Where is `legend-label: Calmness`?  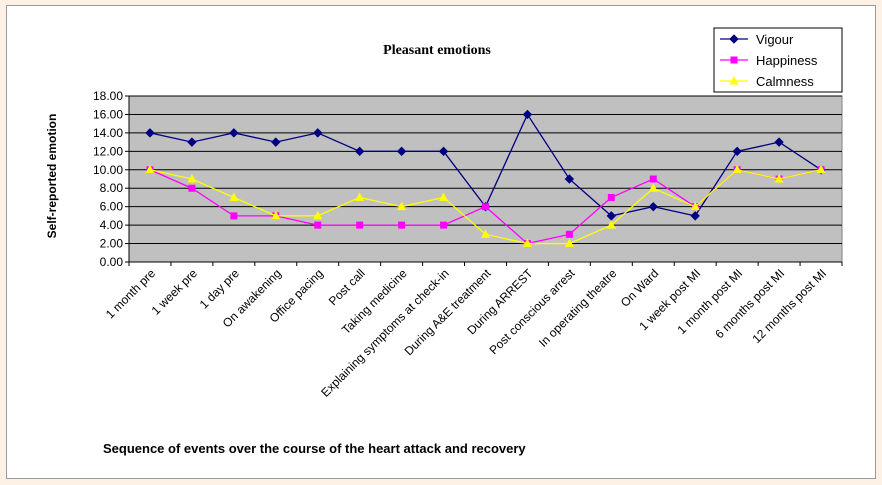 legend-label: Calmness is located at coordinates (785, 81).